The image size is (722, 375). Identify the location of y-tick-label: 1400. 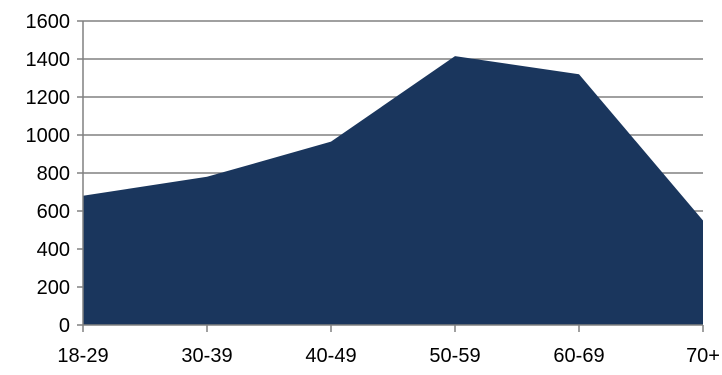
(48, 60).